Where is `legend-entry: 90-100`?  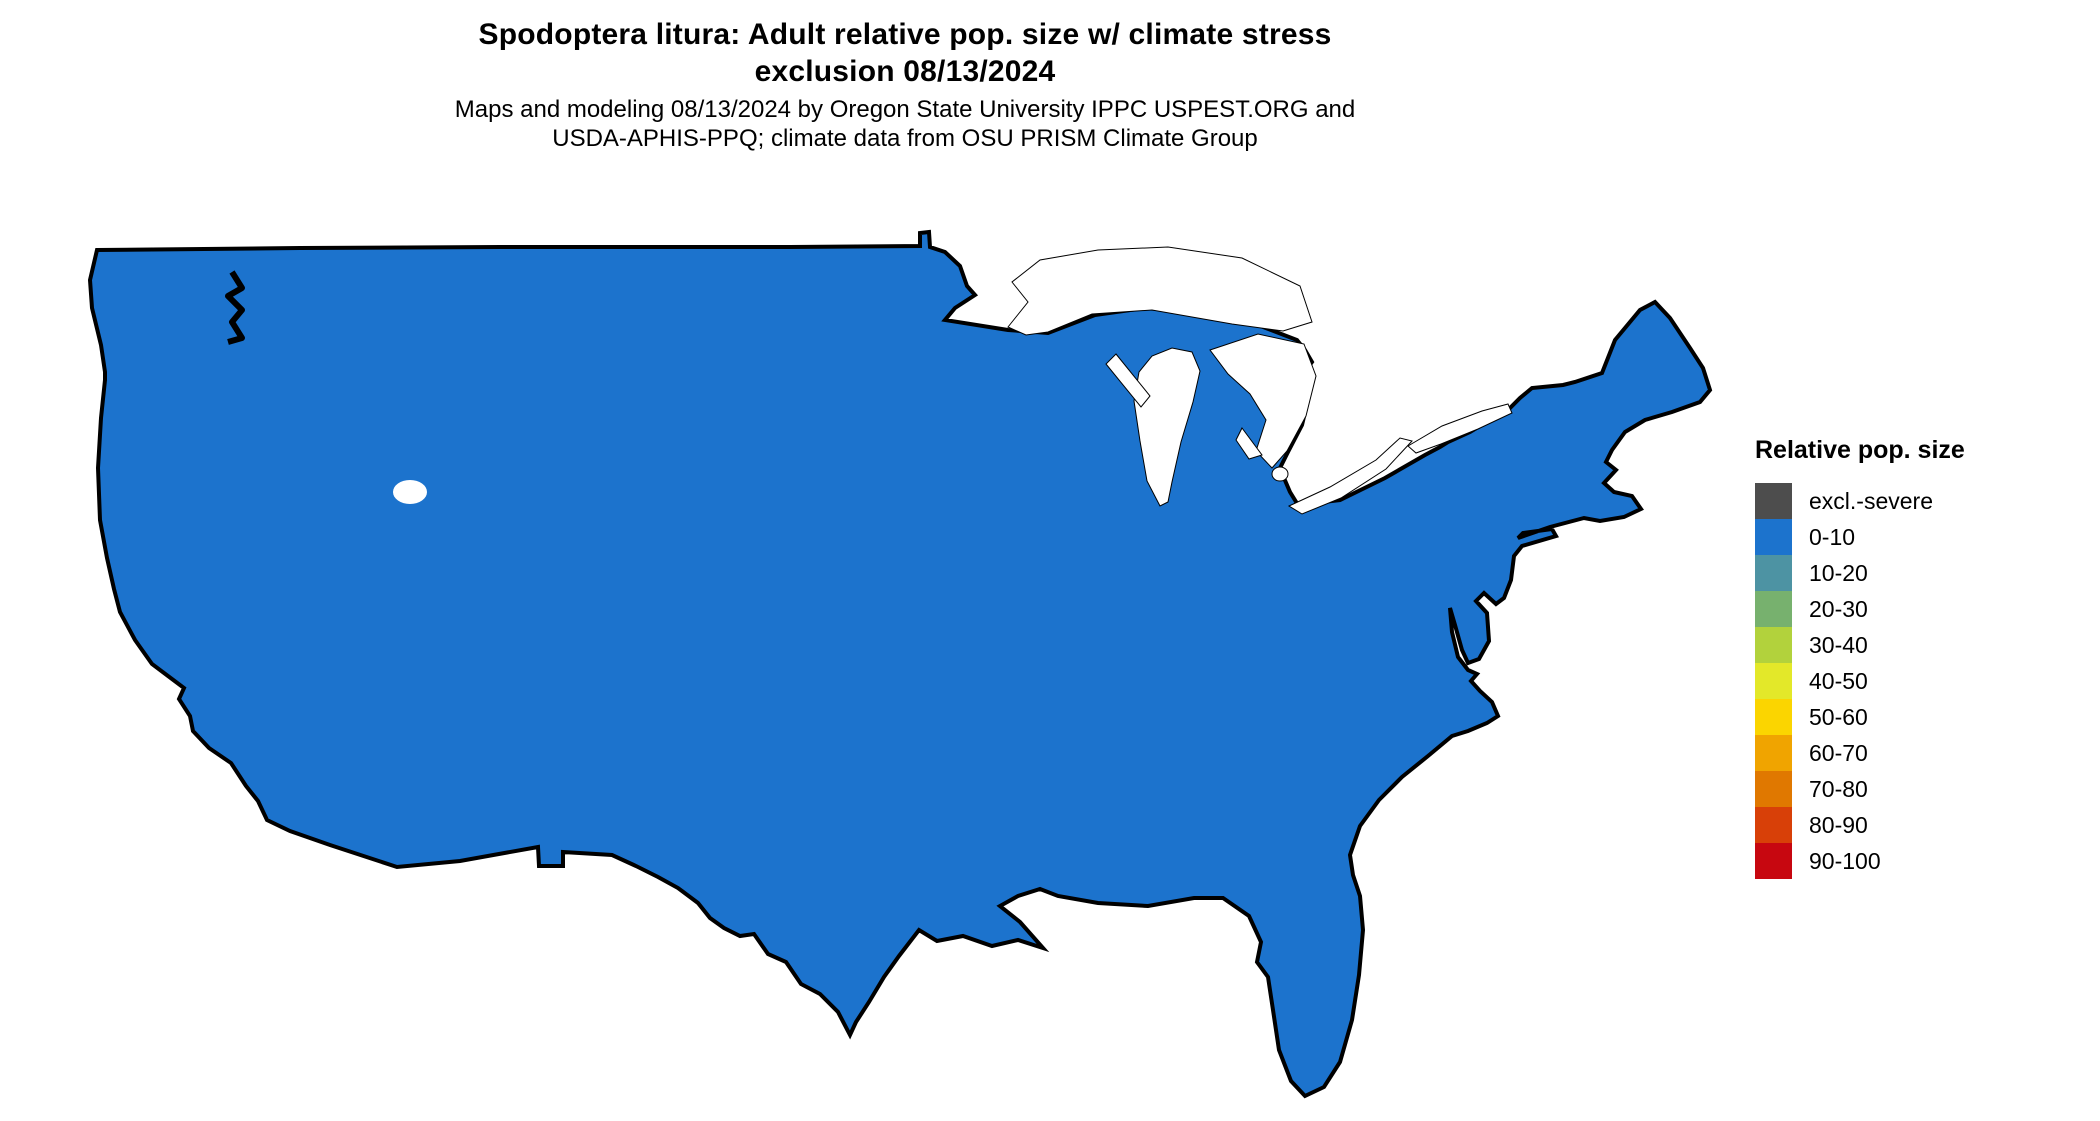
legend-entry: 90-100 is located at coordinates (1860, 861).